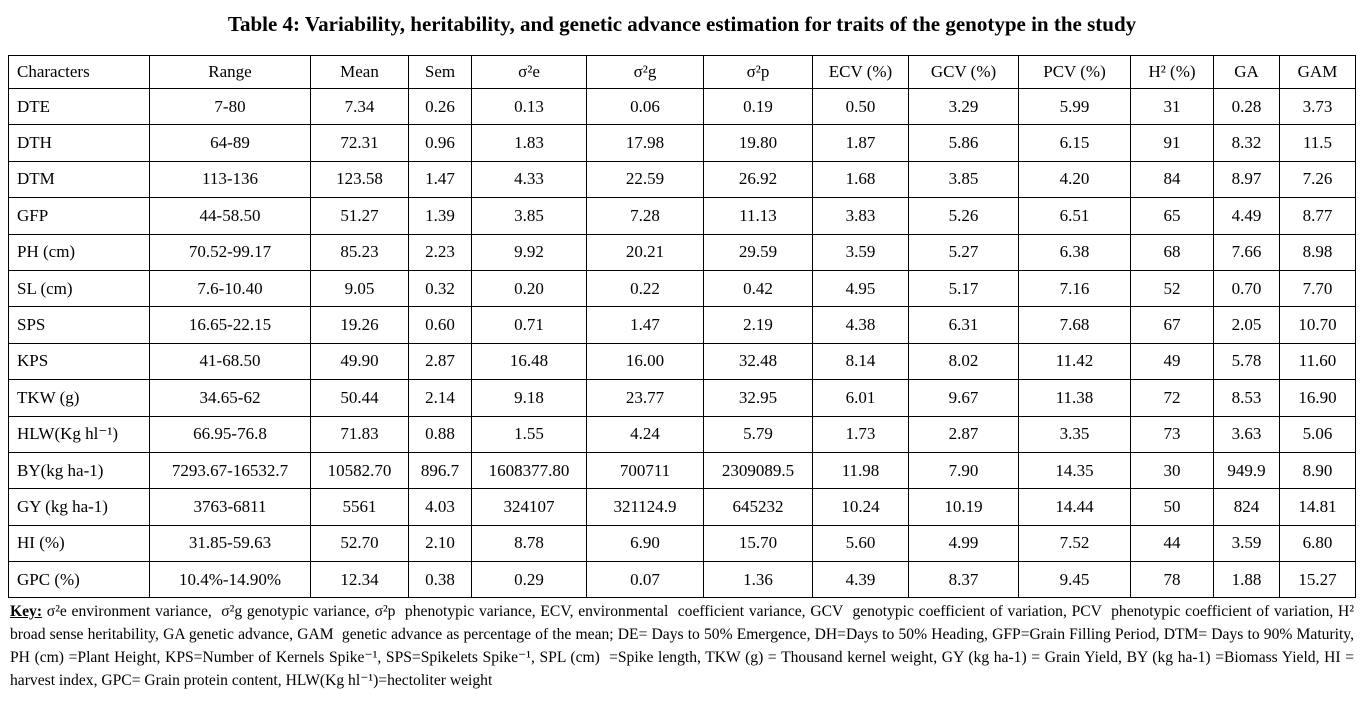  Describe the element at coordinates (1172, 507) in the screenshot. I see `table-cell: 50` at that location.